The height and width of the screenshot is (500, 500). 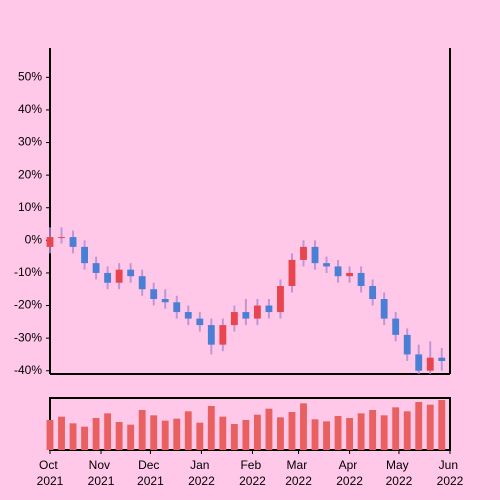 What do you see at coordinates (201, 473) in the screenshot?
I see `x-tick-label: Jan 2022` at bounding box center [201, 473].